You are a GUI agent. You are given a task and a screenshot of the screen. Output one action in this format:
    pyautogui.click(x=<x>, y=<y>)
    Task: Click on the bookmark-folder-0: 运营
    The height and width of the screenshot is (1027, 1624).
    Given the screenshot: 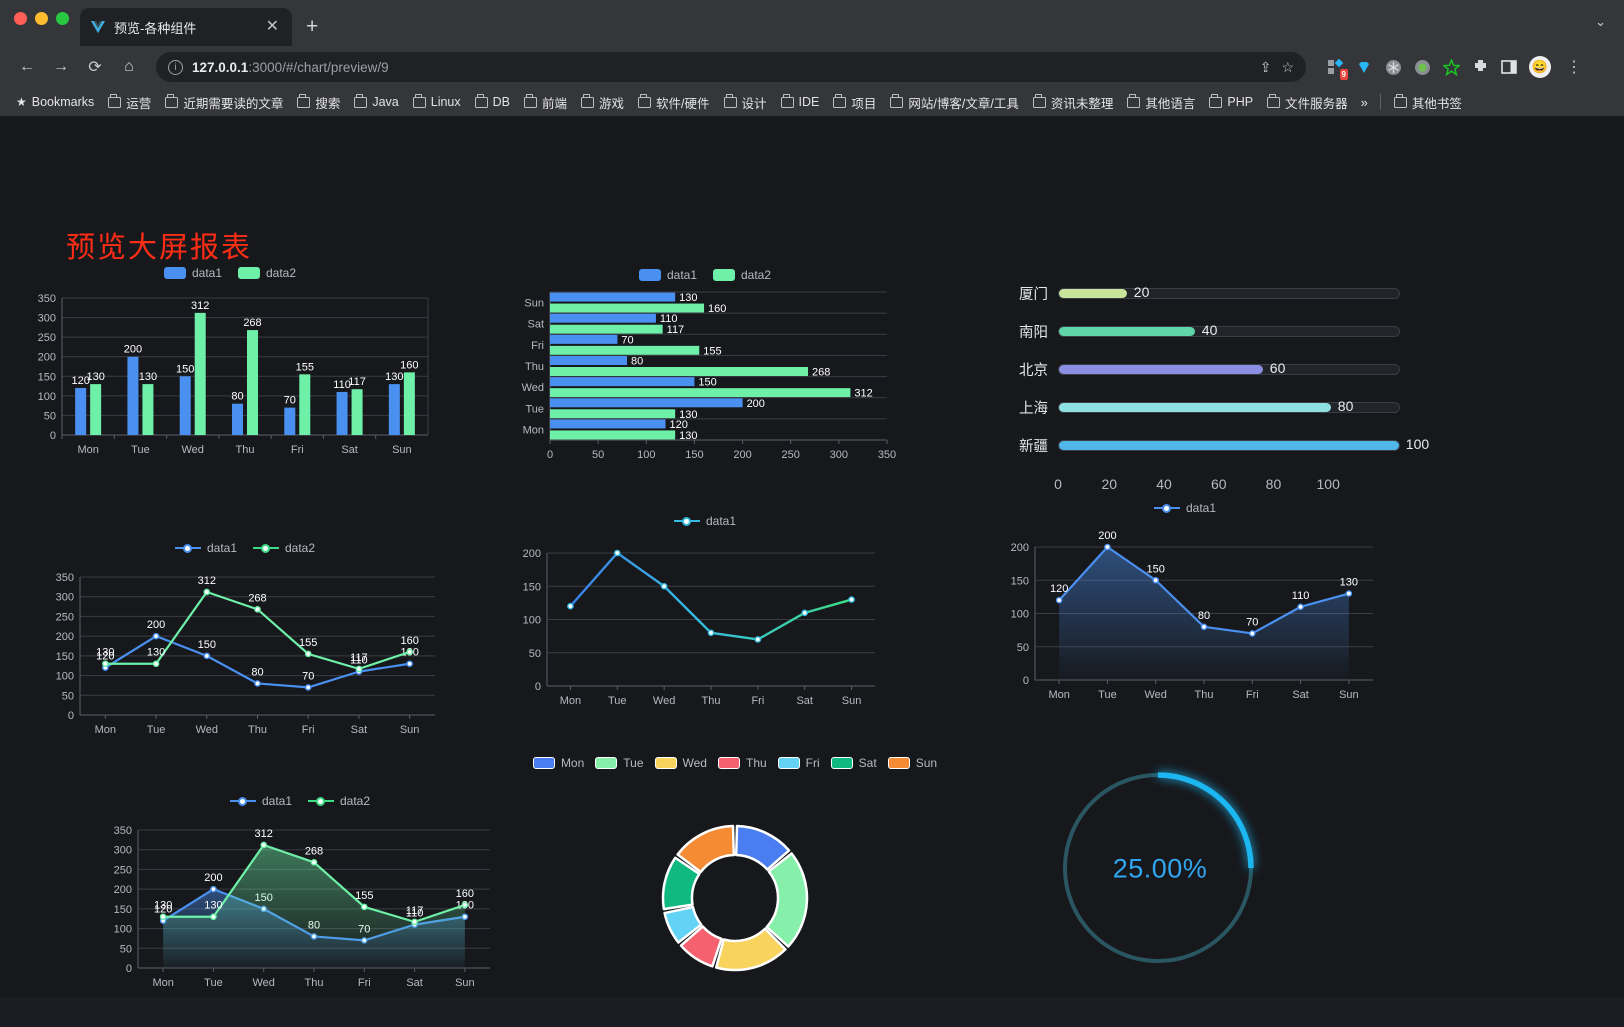 What is the action you would take?
    pyautogui.click(x=129, y=102)
    